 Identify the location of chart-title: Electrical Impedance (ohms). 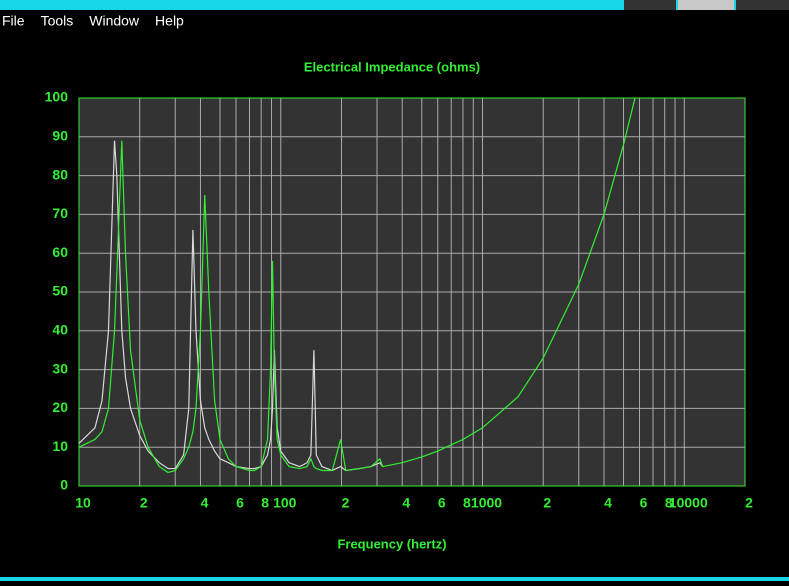
(392, 66).